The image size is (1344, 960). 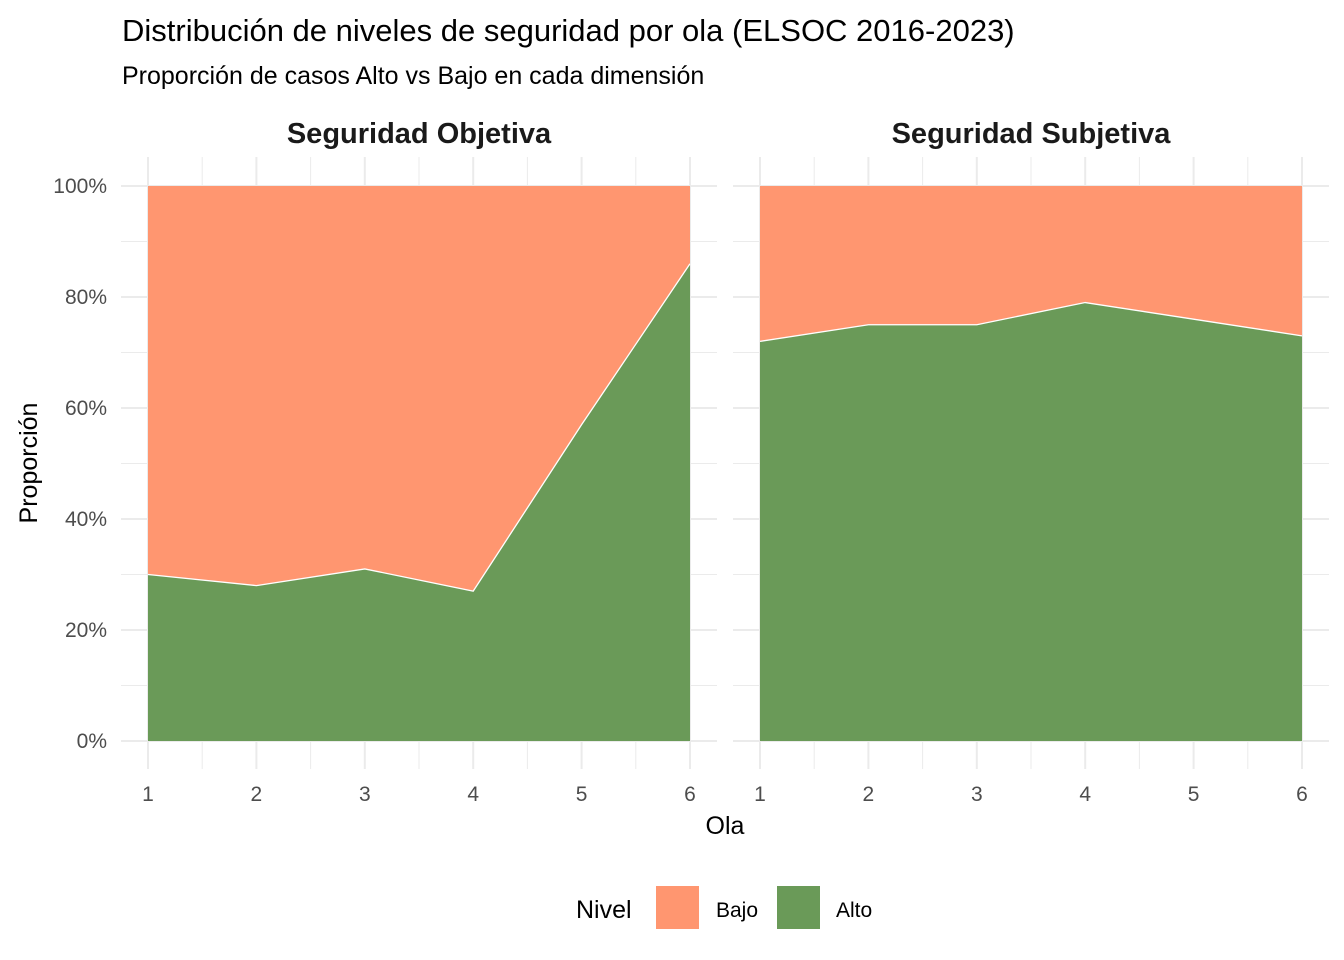 What do you see at coordinates (604, 910) in the screenshot?
I see `legend-title: Nivel` at bounding box center [604, 910].